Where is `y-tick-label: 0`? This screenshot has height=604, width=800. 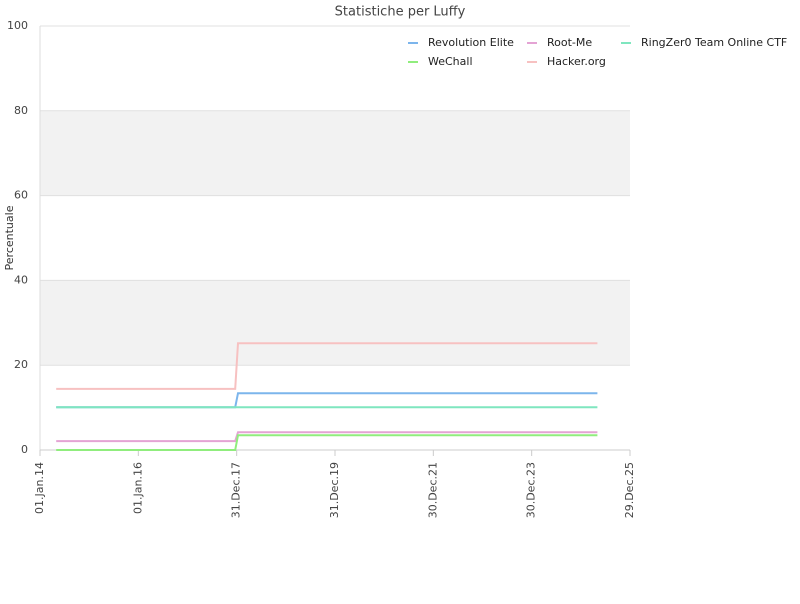 y-tick-label: 0 is located at coordinates (24, 449).